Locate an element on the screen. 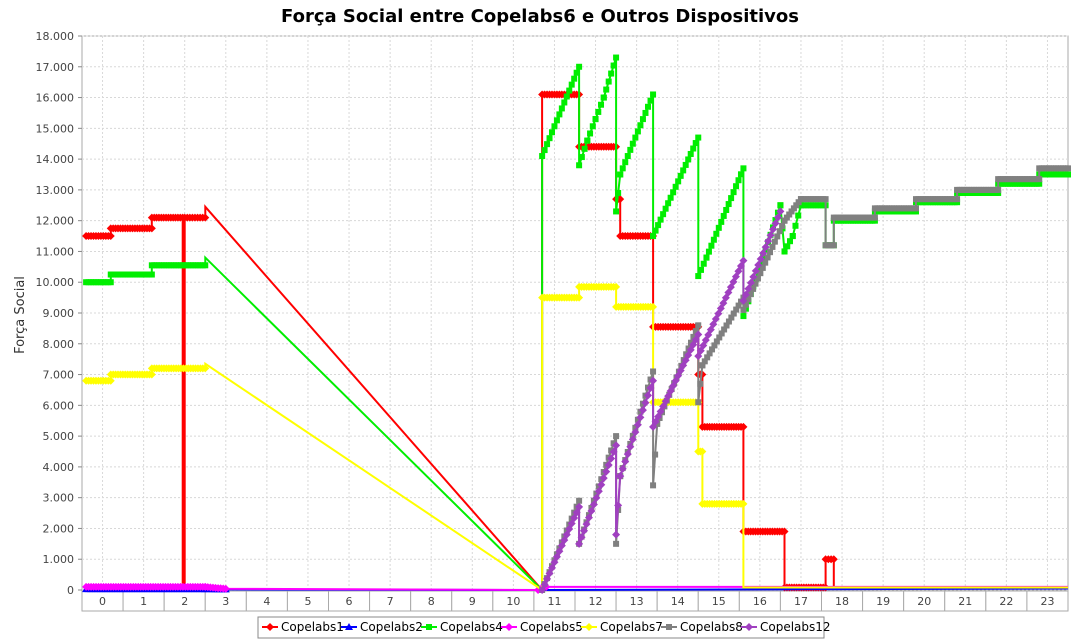  legend-label: Copelabs8 is located at coordinates (711, 627).